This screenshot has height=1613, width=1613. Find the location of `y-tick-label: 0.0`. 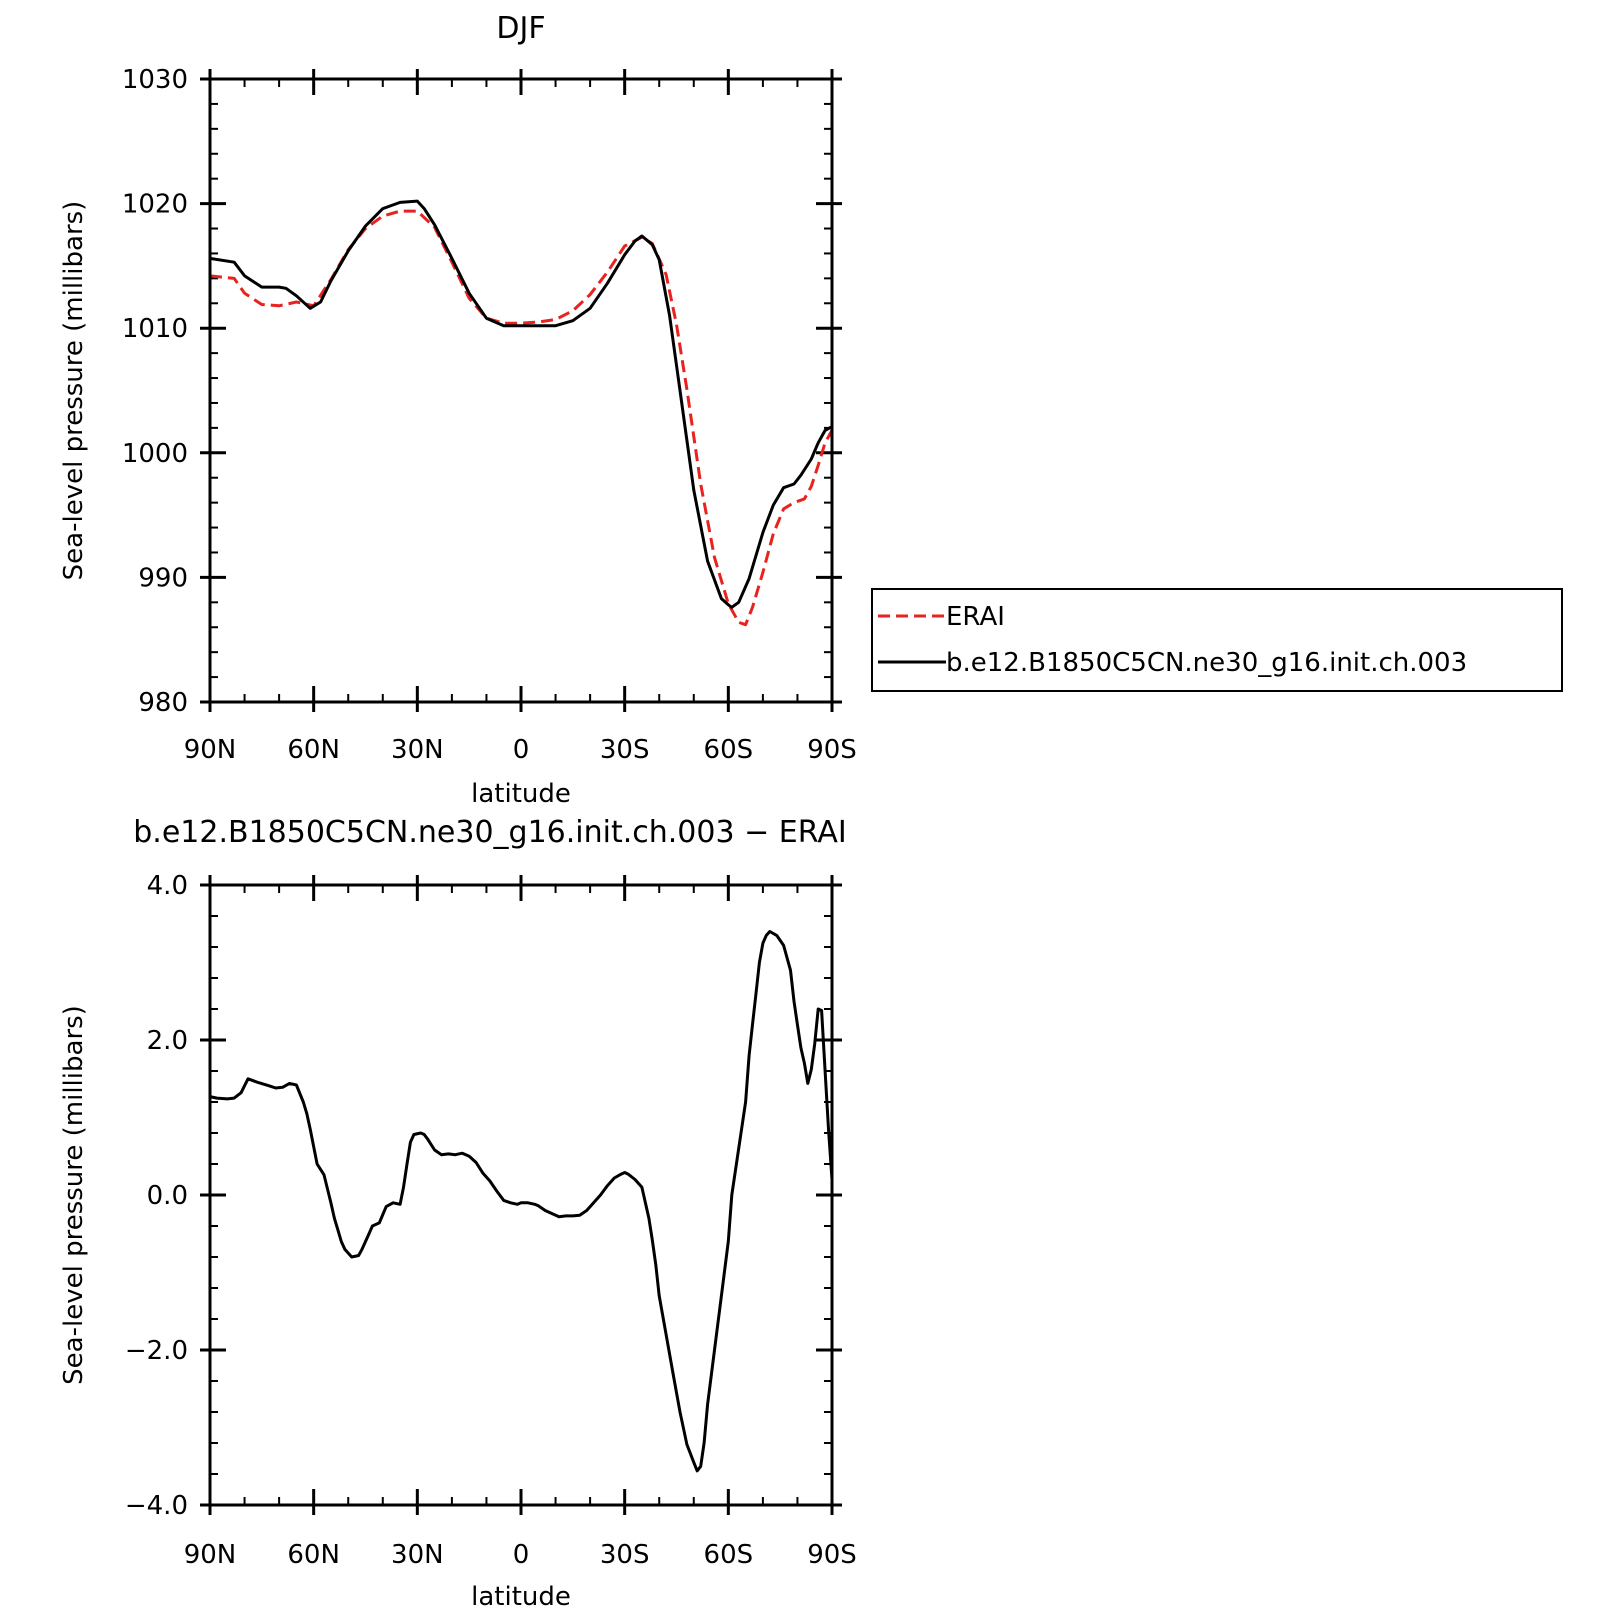

y-tick-label: 0.0 is located at coordinates (167, 1196).